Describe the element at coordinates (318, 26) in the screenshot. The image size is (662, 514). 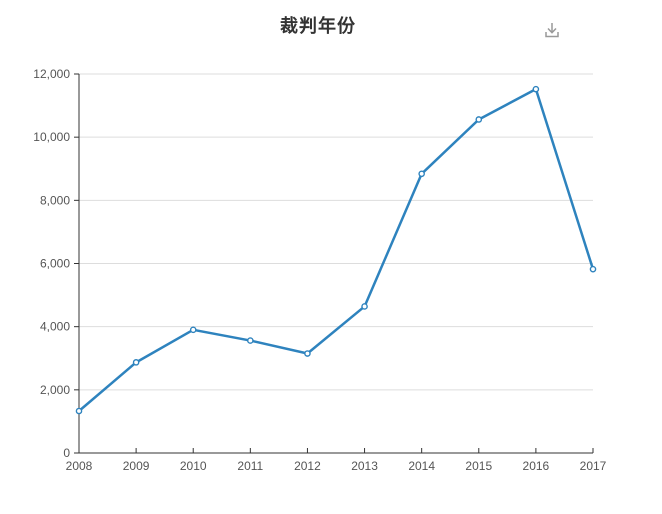
I see `chart-title: 裁判年份` at that location.